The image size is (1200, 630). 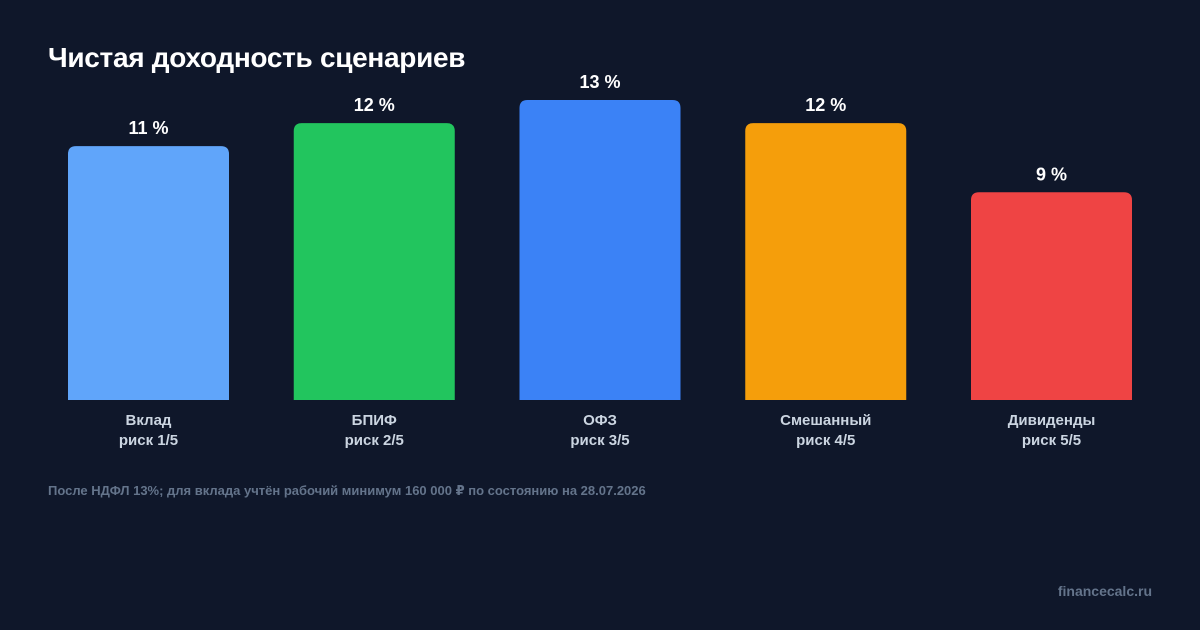 What do you see at coordinates (599, 82) in the screenshot?
I see `value-label: 13 %` at bounding box center [599, 82].